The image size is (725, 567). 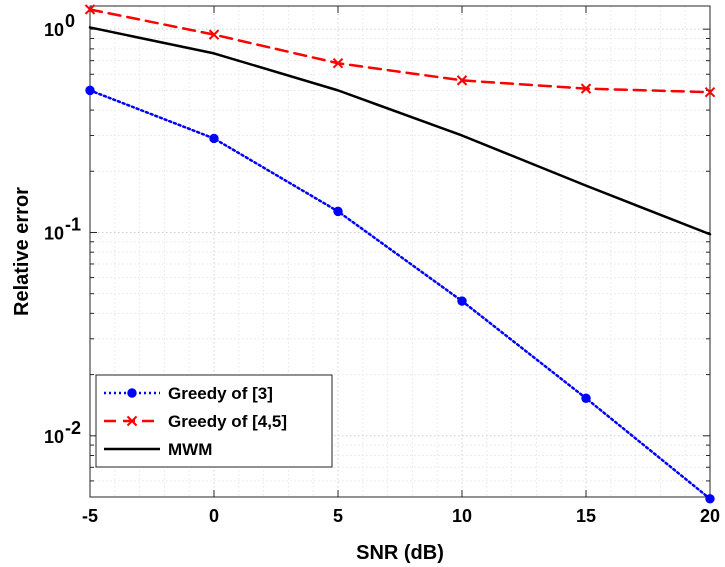 I want to click on x-tick-label: -5, so click(x=90, y=516).